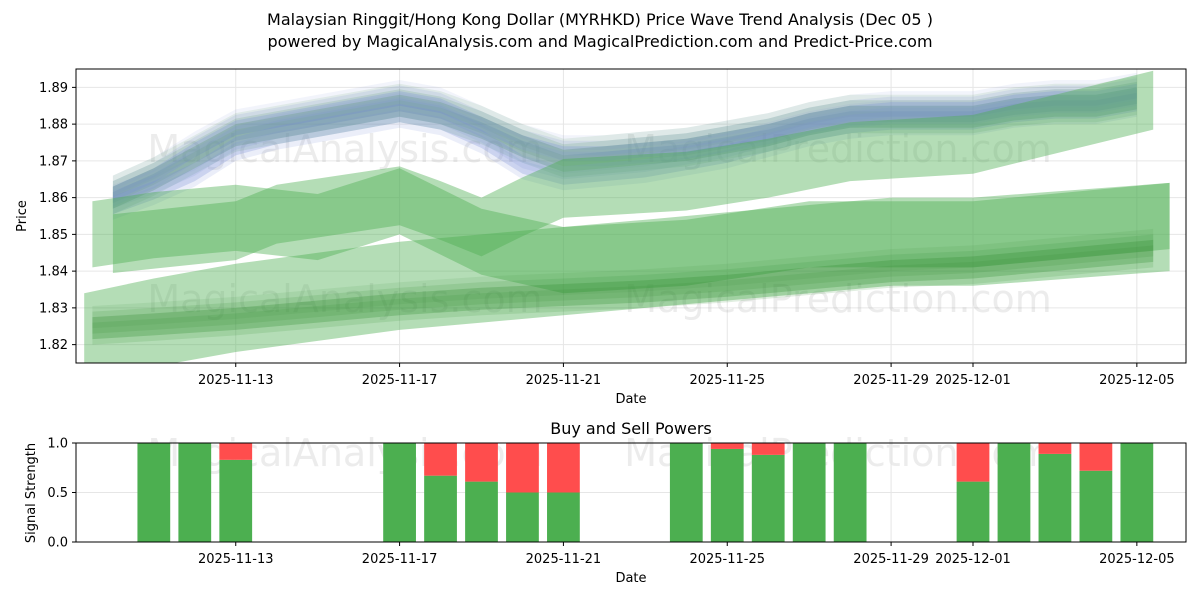 Image resolution: width=1200 pixels, height=600 pixels. What do you see at coordinates (57, 217) in the screenshot?
I see `price-y-ticks: 1.82 1.83 1.84 1.85 1.86 1.87 1.88 1.89` at bounding box center [57, 217].